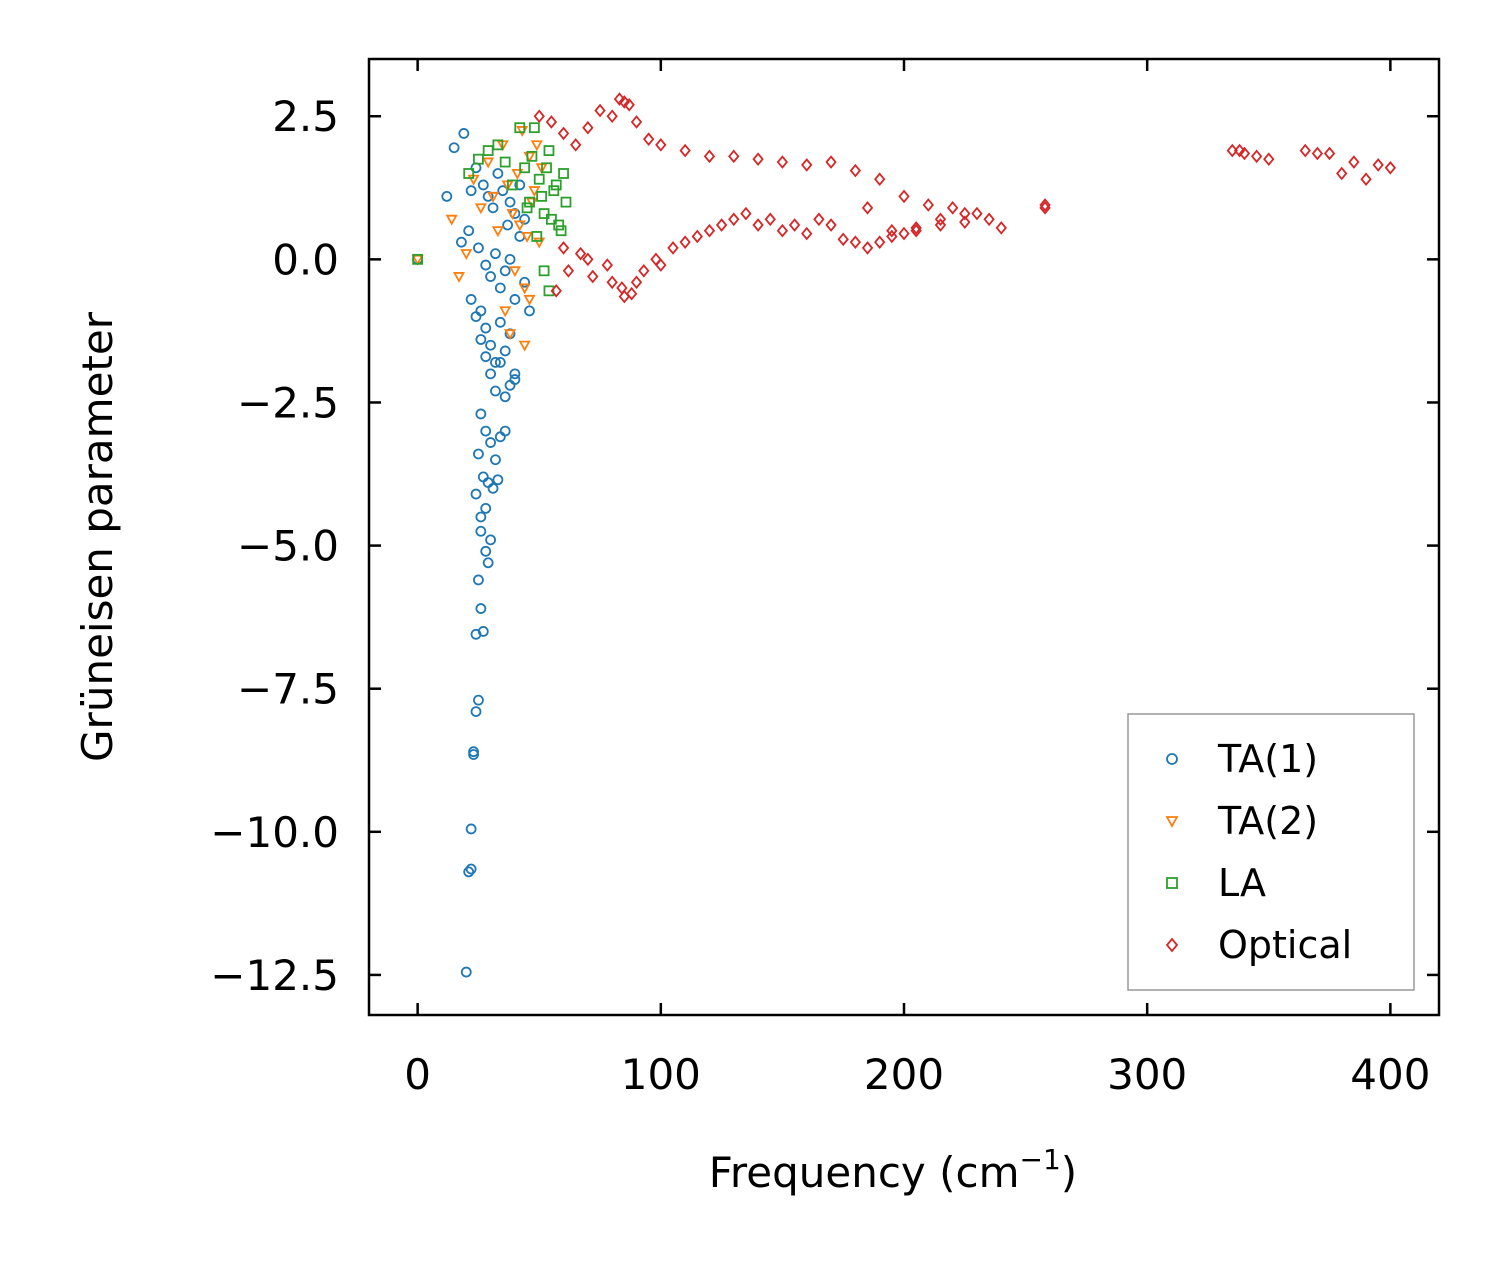 The width and height of the screenshot is (1507, 1264). Describe the element at coordinates (417, 1074) in the screenshot. I see `x-tick-label: 0` at that location.